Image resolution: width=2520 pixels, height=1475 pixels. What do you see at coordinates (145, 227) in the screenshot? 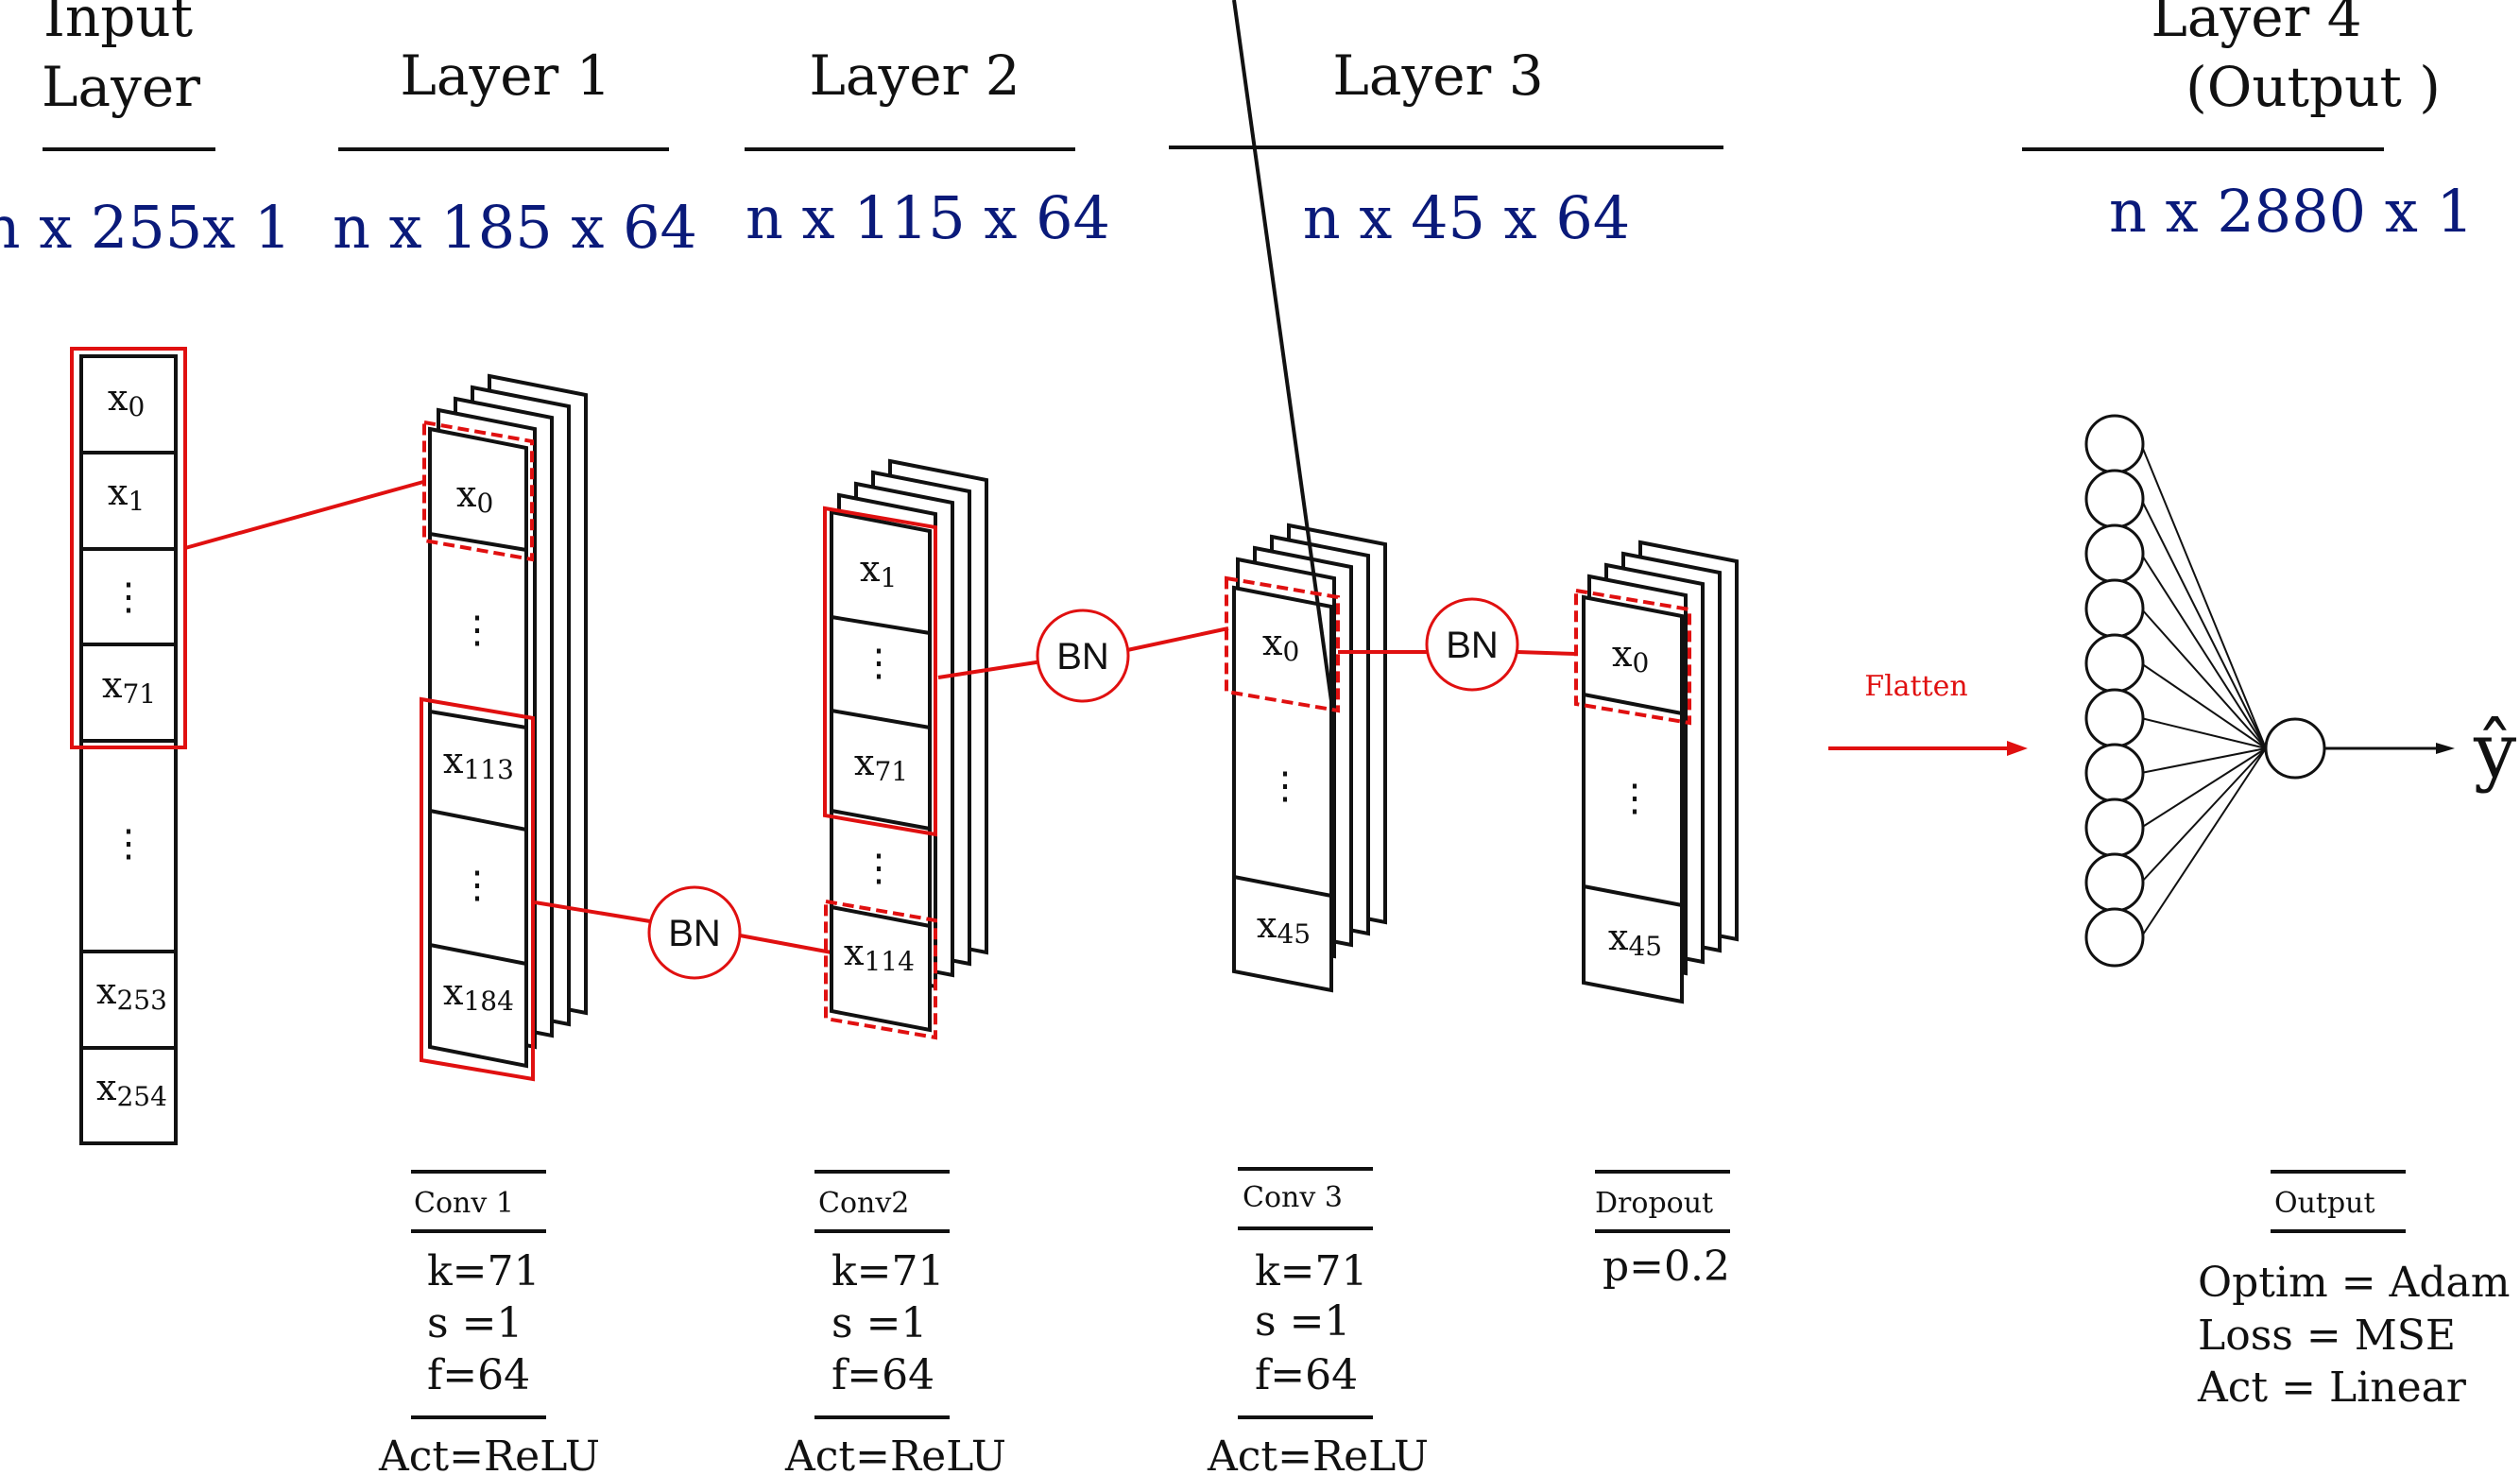
I see `input-dimension: n x 255x 1` at bounding box center [145, 227].